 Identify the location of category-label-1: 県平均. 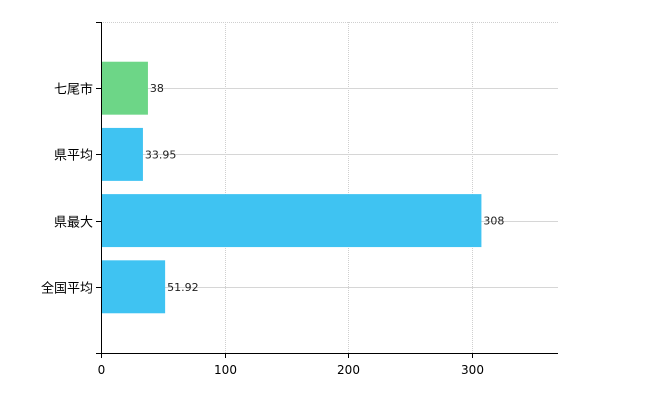
(73, 156).